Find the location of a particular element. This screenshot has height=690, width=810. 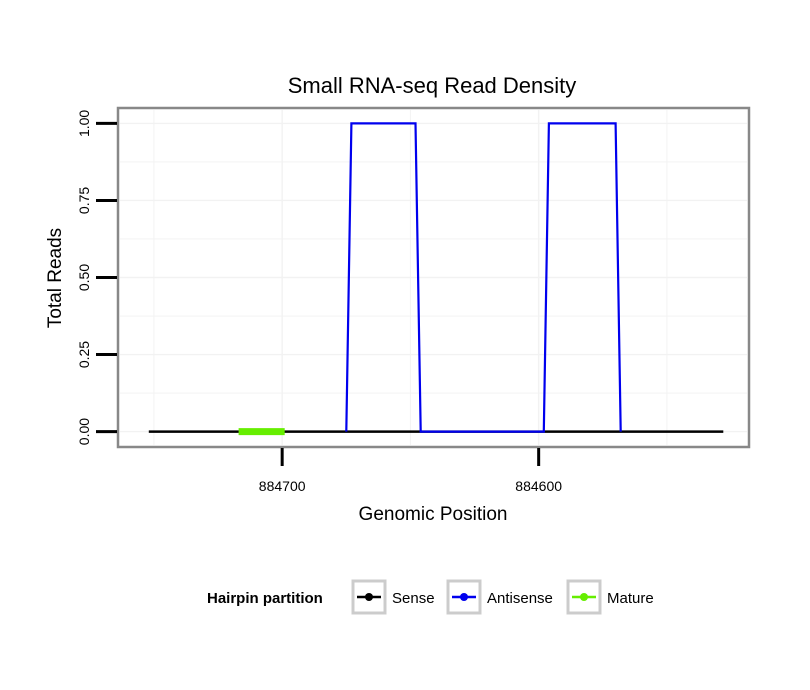

x-axis-title: Genomic Position is located at coordinates (433, 514).